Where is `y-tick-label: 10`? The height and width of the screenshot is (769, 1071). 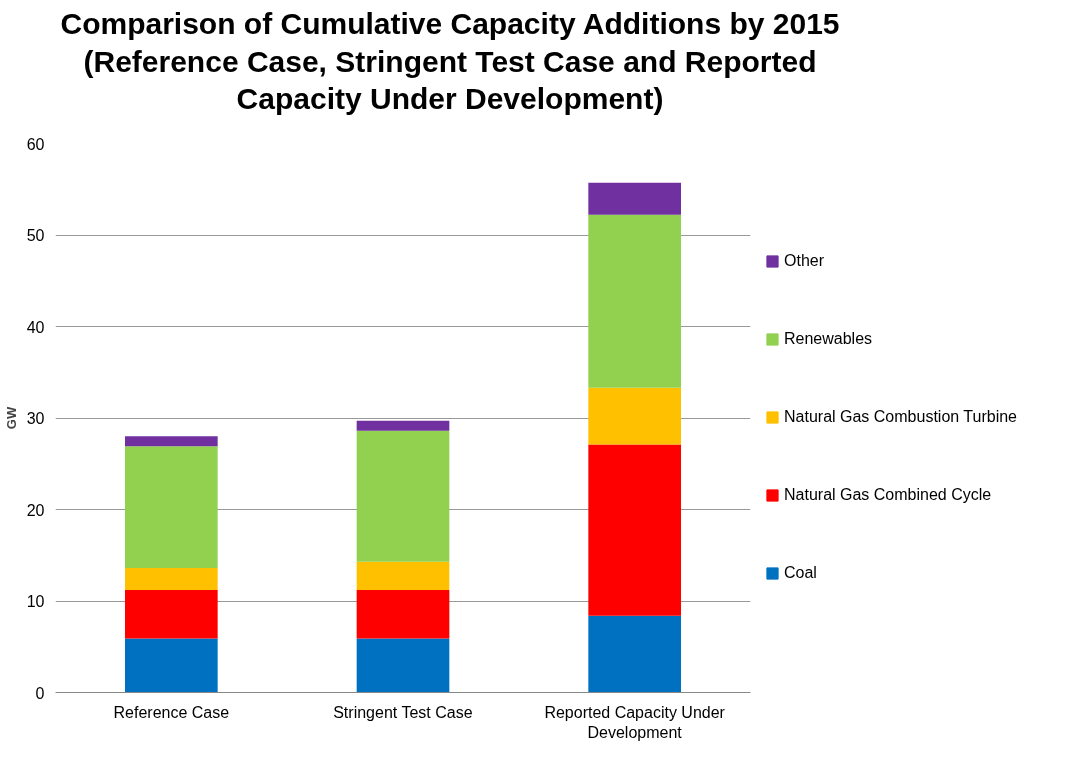 y-tick-label: 10 is located at coordinates (35, 601).